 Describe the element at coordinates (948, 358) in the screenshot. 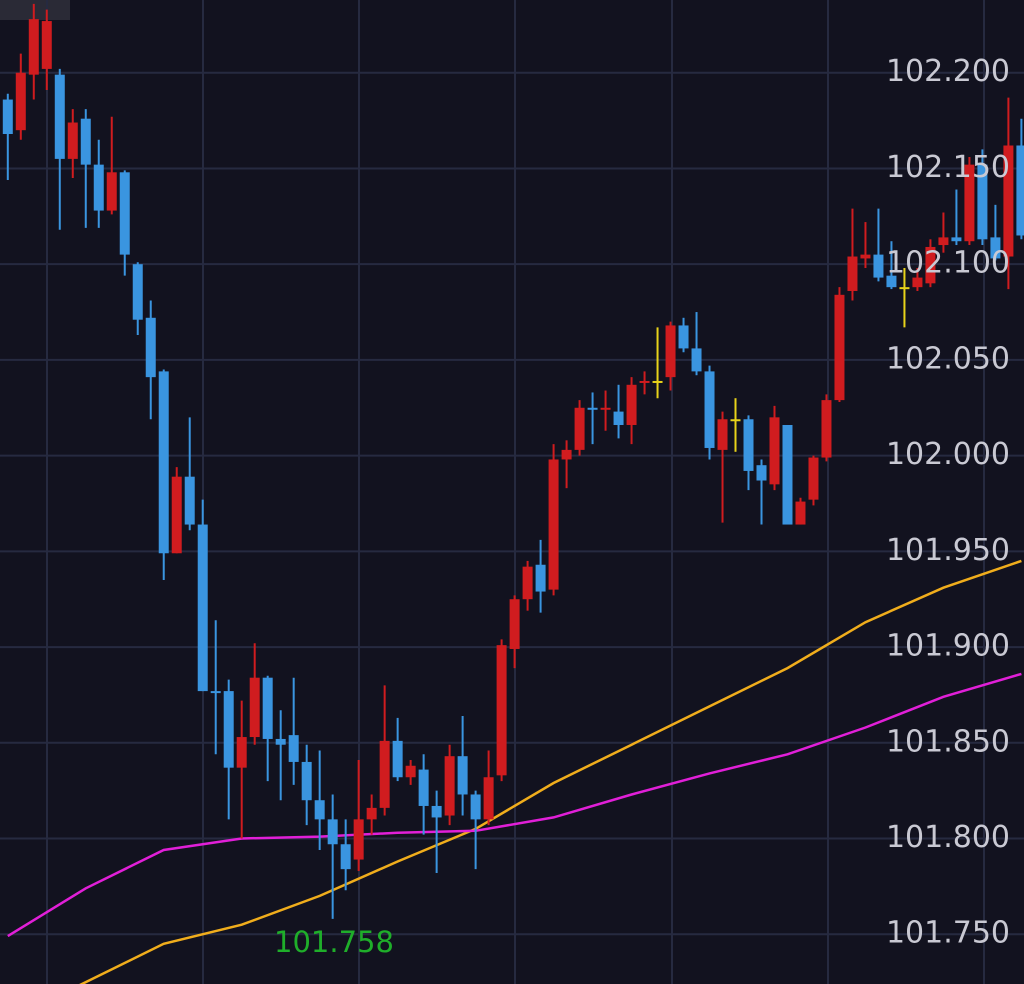

I see `y-tick-label: 102.050` at that location.